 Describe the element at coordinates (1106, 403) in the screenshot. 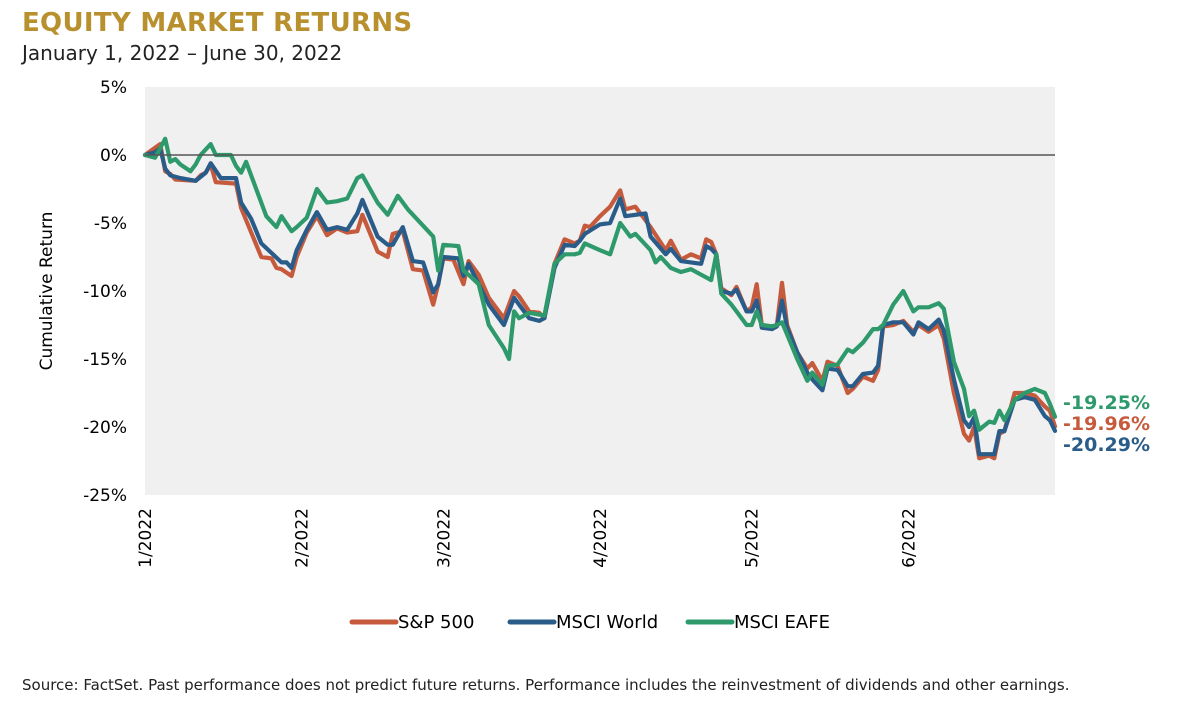

I see `end-value-label: -19.25%` at that location.